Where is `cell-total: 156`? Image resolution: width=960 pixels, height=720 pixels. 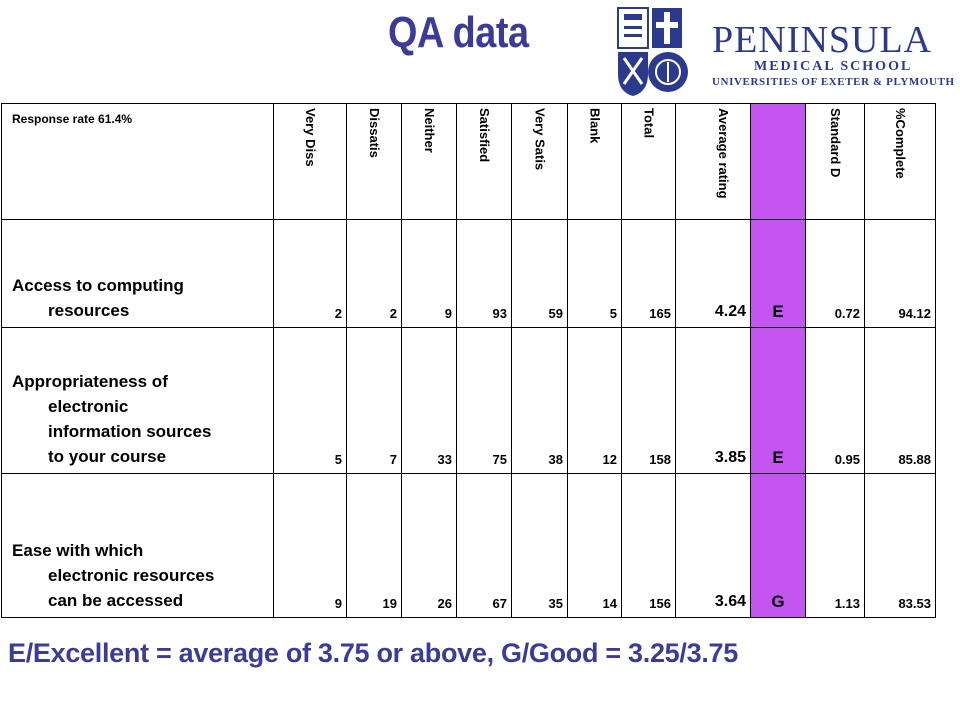 cell-total: 156 is located at coordinates (648, 545).